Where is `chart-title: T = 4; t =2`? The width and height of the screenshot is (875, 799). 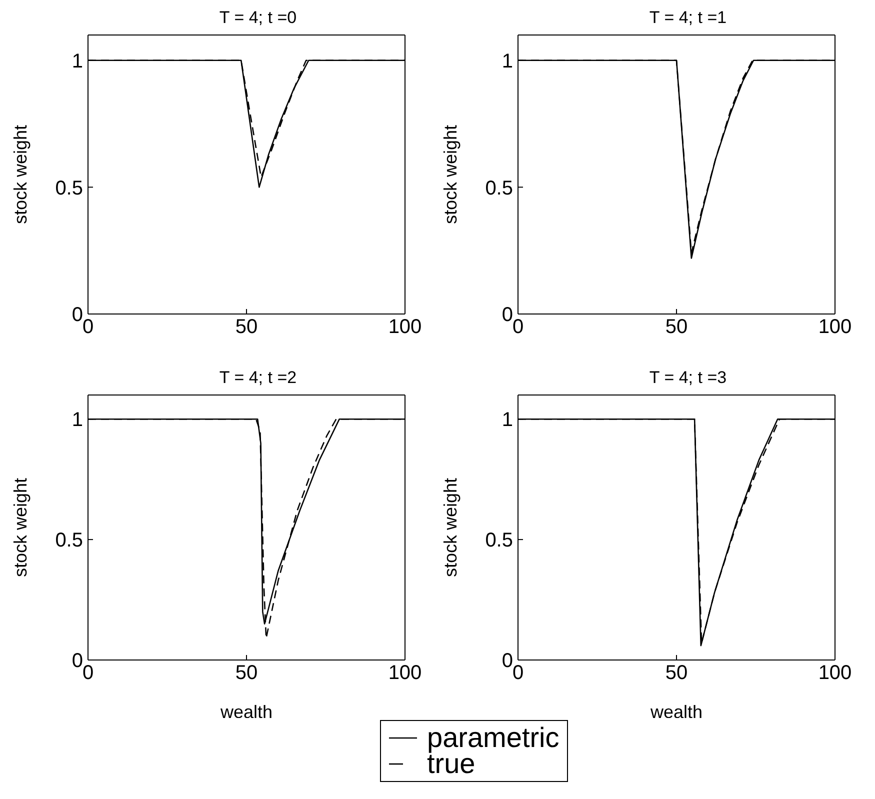
chart-title: T = 4; t =2 is located at coordinates (258, 378).